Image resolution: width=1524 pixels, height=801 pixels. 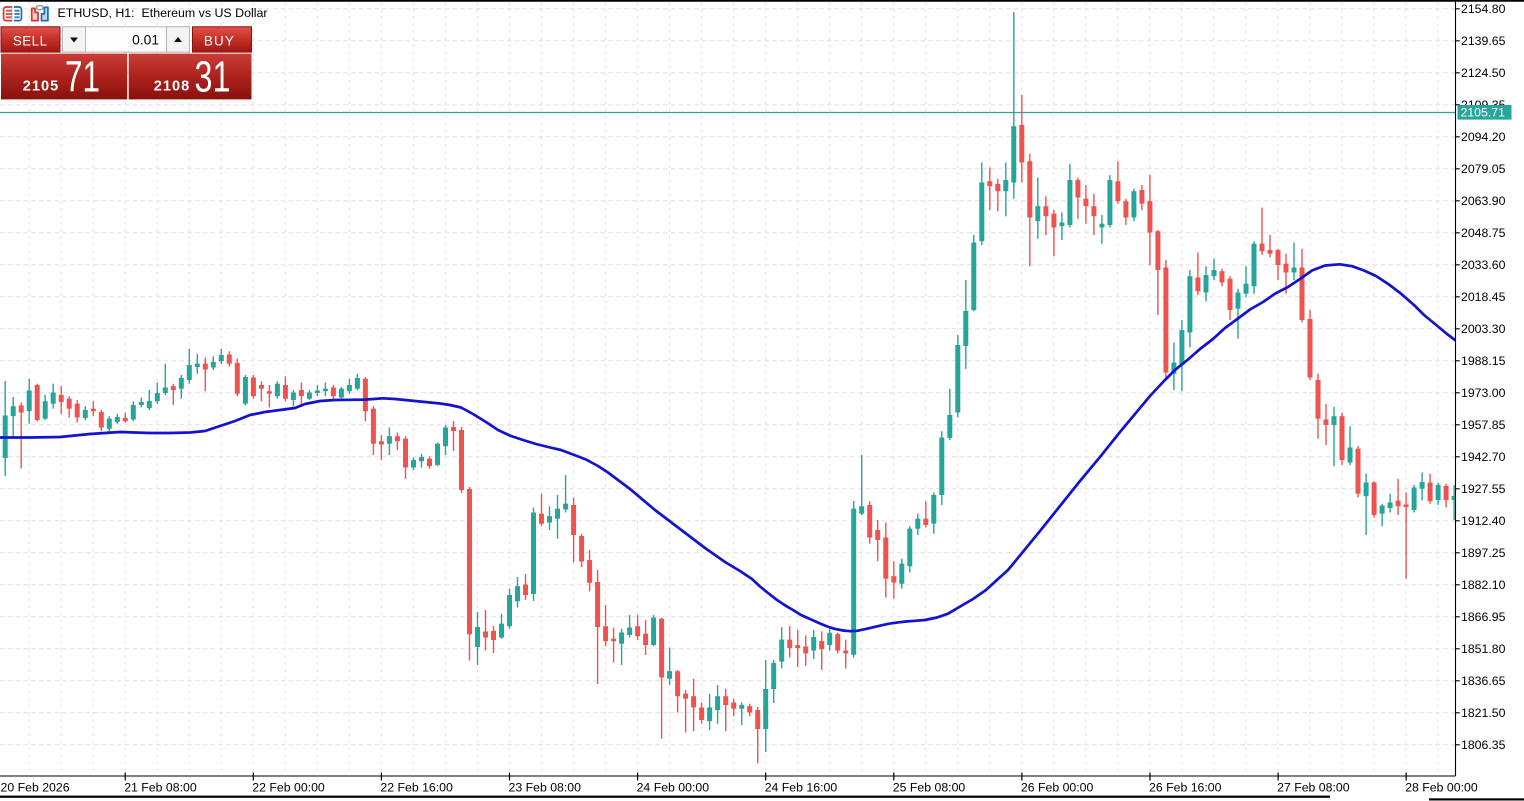 What do you see at coordinates (1483, 361) in the screenshot?
I see `svg-text: 1988.15` at bounding box center [1483, 361].